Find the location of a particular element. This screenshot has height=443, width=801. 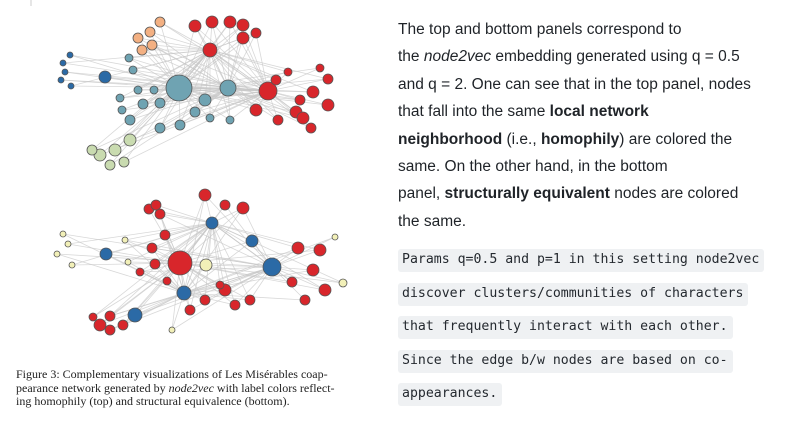

explanation-line: ) are colored the is located at coordinates (676, 139).